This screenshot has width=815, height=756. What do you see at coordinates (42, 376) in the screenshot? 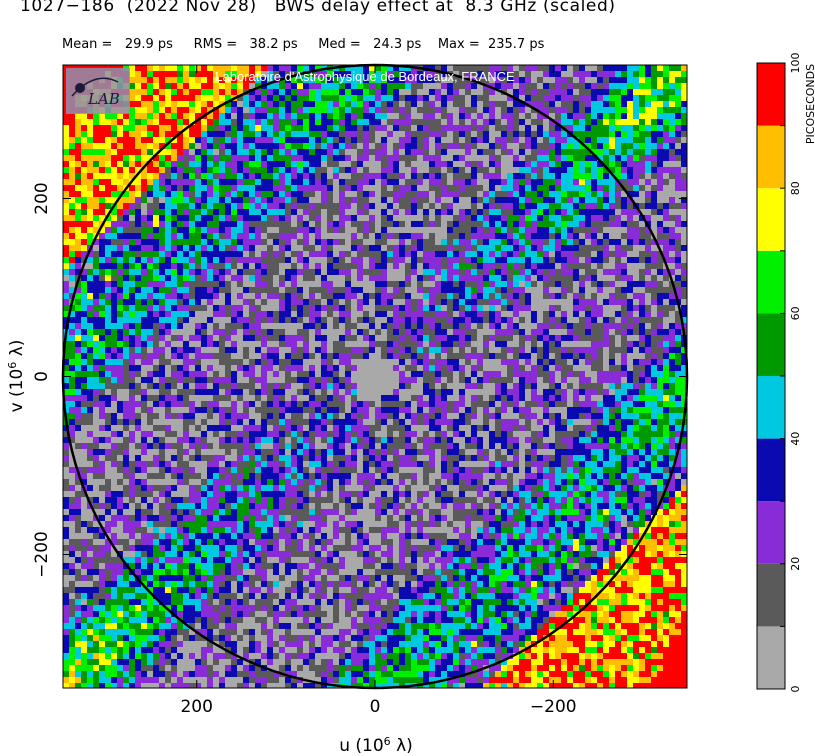
I see `y-tick-label: 0` at bounding box center [42, 376].